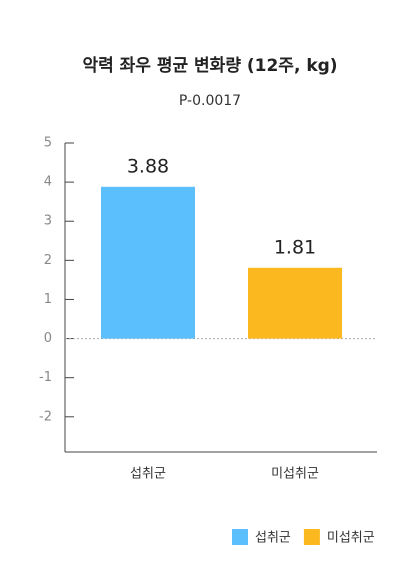  What do you see at coordinates (273, 538) in the screenshot?
I see `legend-label: 섭취군` at bounding box center [273, 538].